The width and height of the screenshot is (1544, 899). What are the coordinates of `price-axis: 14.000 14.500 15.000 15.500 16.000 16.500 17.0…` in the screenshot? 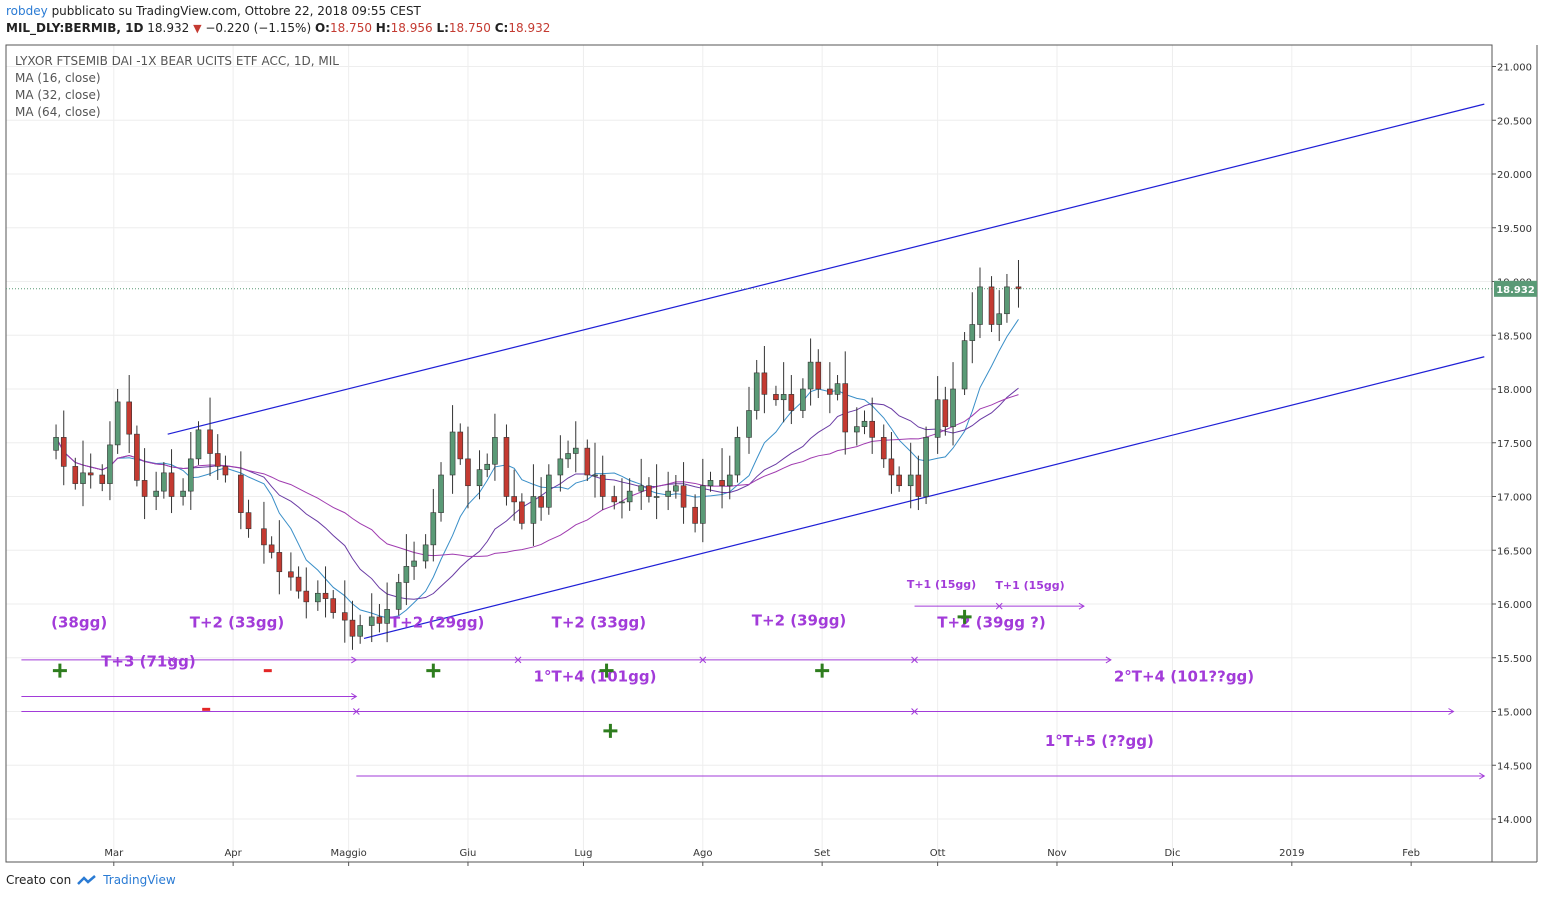 It's located at (1512, 445).